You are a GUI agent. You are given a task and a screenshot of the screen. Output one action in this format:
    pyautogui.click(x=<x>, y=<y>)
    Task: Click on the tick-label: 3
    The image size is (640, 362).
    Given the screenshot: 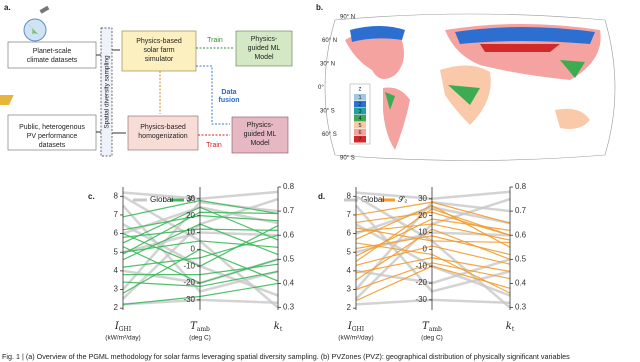 What is the action you would take?
    pyautogui.click(x=116, y=289)
    